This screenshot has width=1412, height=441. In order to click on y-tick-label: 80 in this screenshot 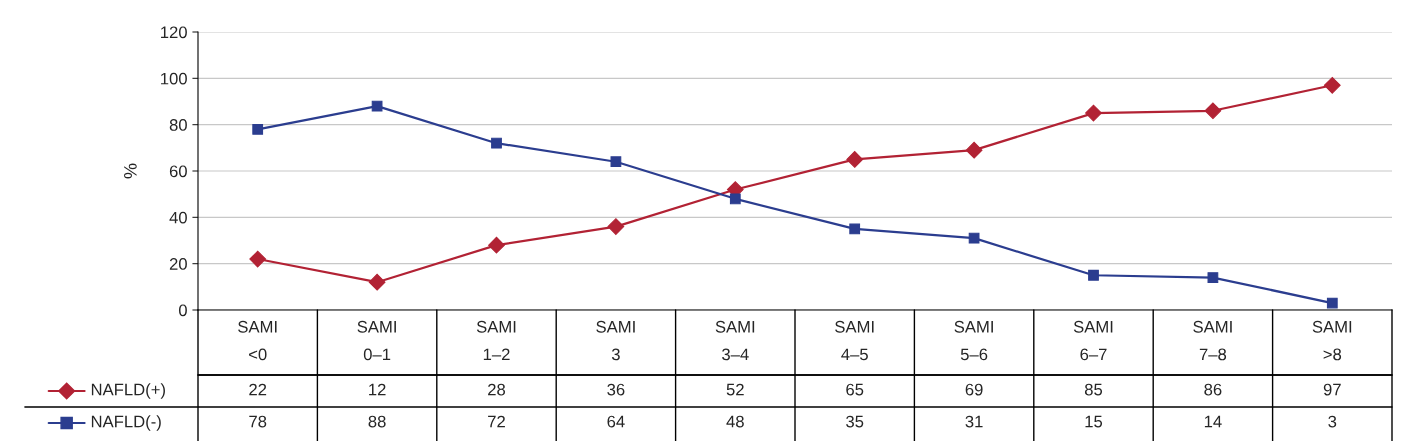, I will do `click(178, 125)`.